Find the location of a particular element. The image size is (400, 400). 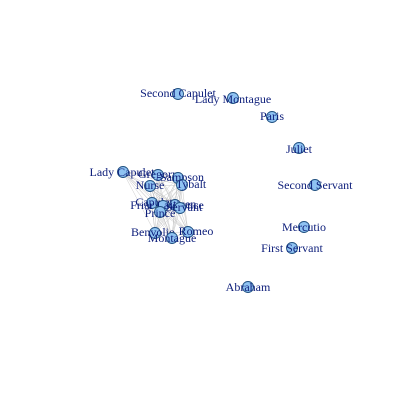

edge-lady-capulet-tybalt is located at coordinates (152, 178).